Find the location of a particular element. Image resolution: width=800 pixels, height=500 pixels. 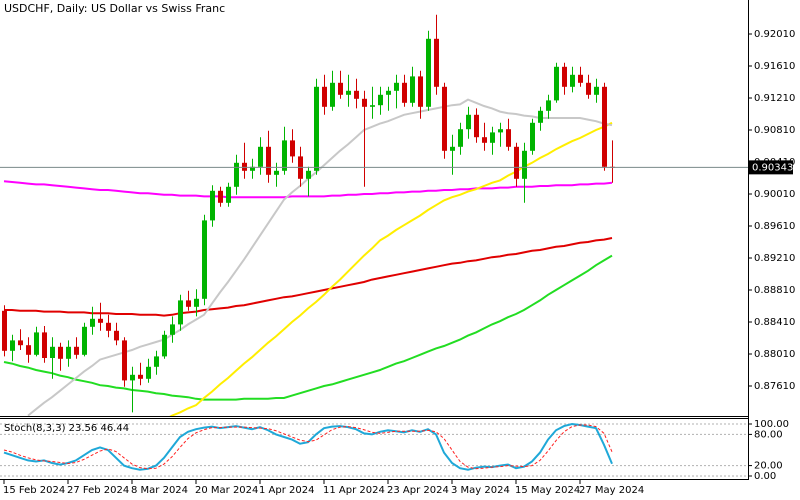

y-tick-label: 0.88810 is located at coordinates (774, 290).